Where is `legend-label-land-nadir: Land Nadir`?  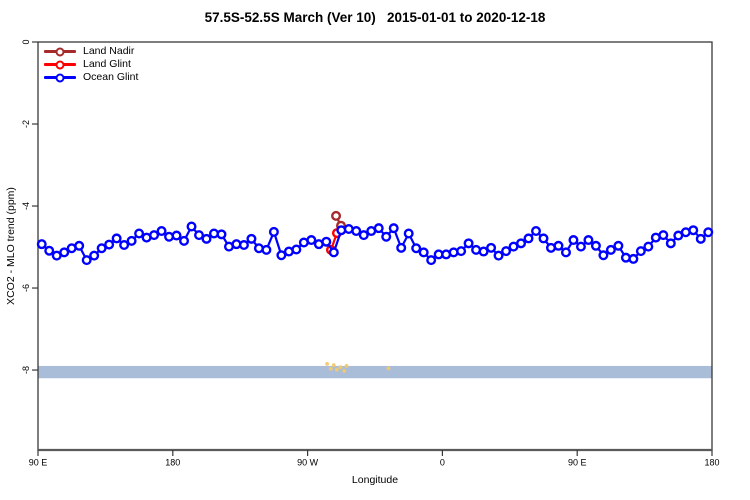 legend-label-land-nadir: Land Nadir is located at coordinates (109, 51).